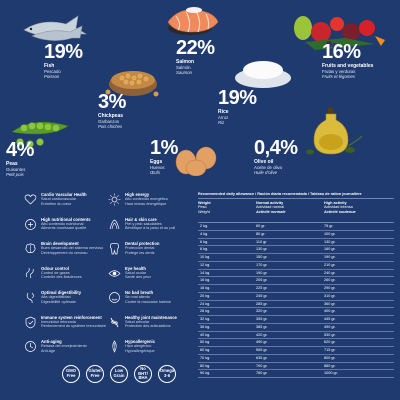  What do you see at coordinates (339, 33) in the screenshot?
I see `fruits-vegetables-image` at bounding box center [339, 33].